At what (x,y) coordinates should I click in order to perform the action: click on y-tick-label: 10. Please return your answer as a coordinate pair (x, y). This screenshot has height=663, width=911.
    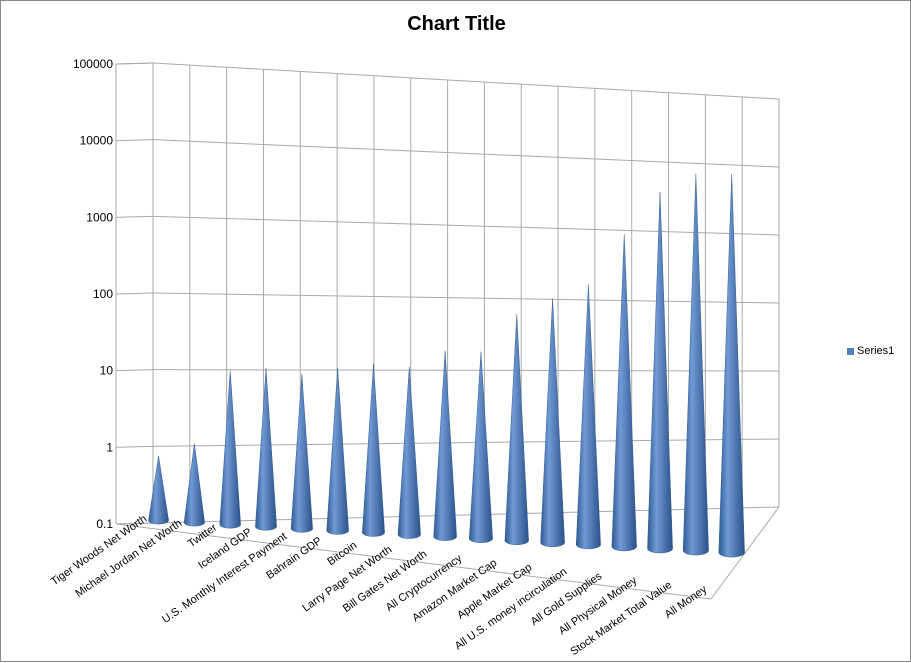
    Looking at the image, I should click on (107, 371).